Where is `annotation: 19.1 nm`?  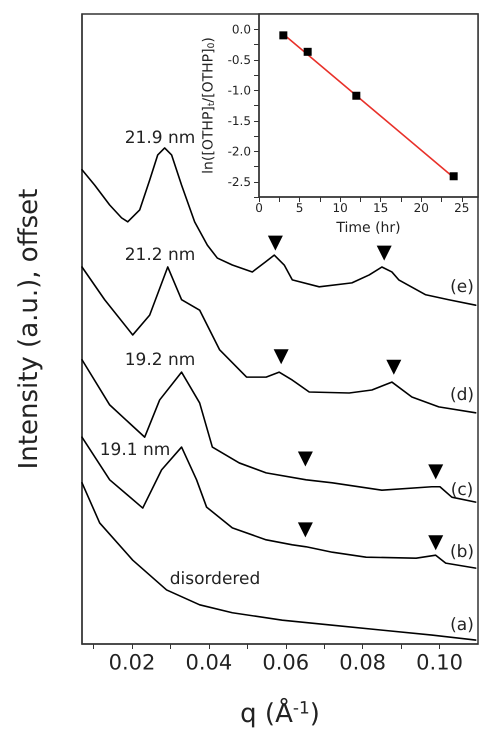 annotation: 19.1 nm is located at coordinates (135, 450).